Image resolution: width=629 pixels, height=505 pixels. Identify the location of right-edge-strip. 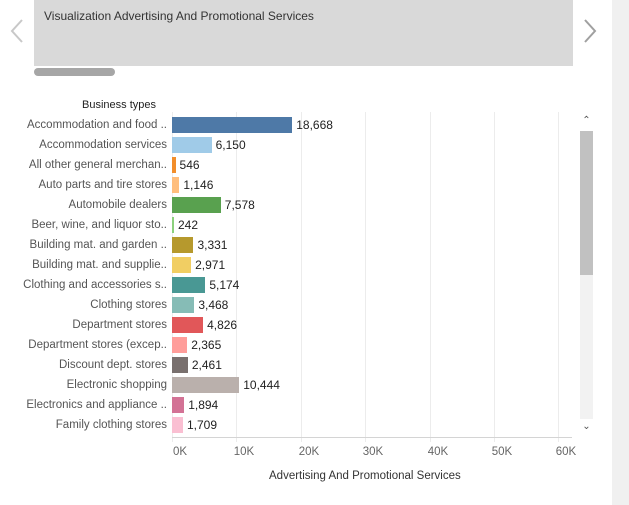
(620, 252).